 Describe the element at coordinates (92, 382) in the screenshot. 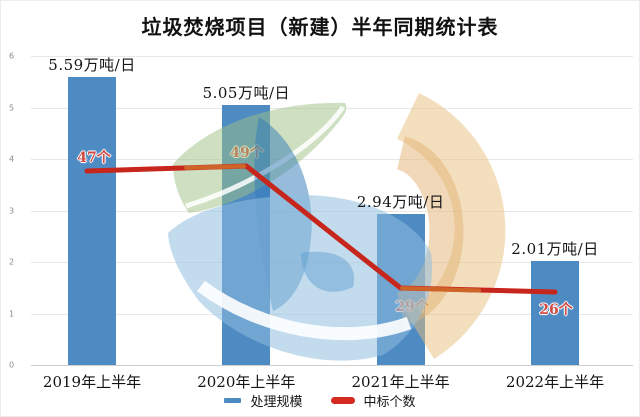

I see `x-axis-label-2019年上半年: 2019年上半年` at that location.